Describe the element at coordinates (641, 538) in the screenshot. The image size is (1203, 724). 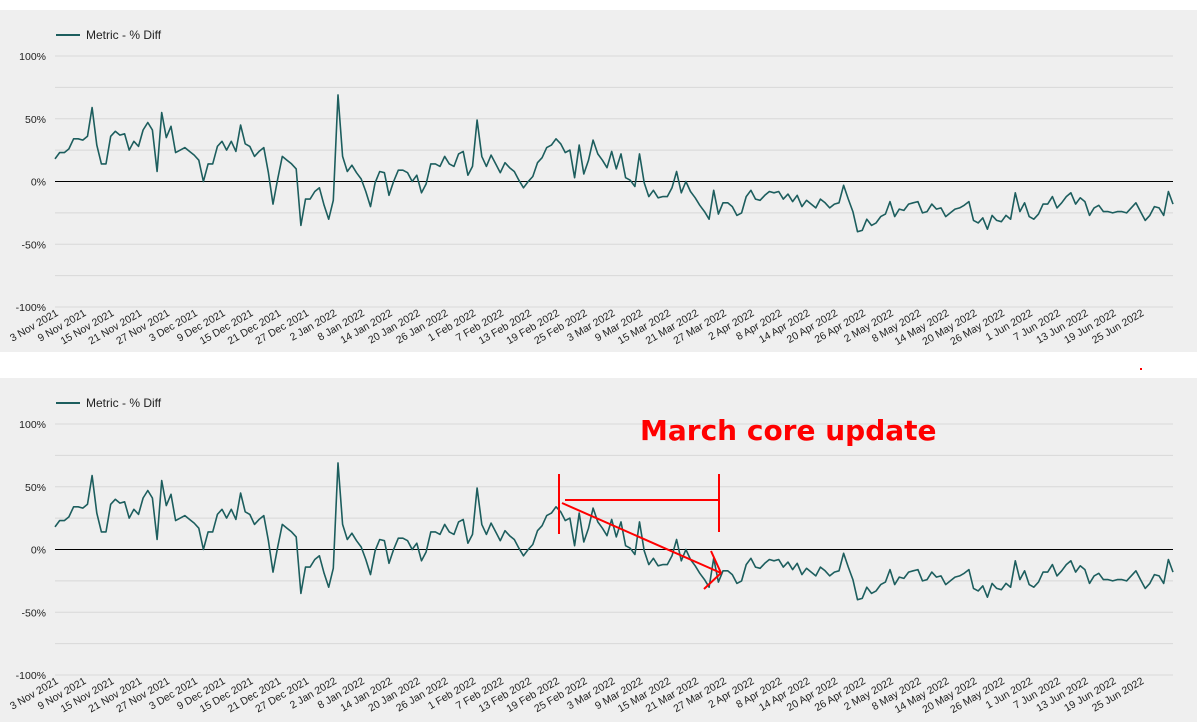
I see `annotation-arrow-shaft` at that location.